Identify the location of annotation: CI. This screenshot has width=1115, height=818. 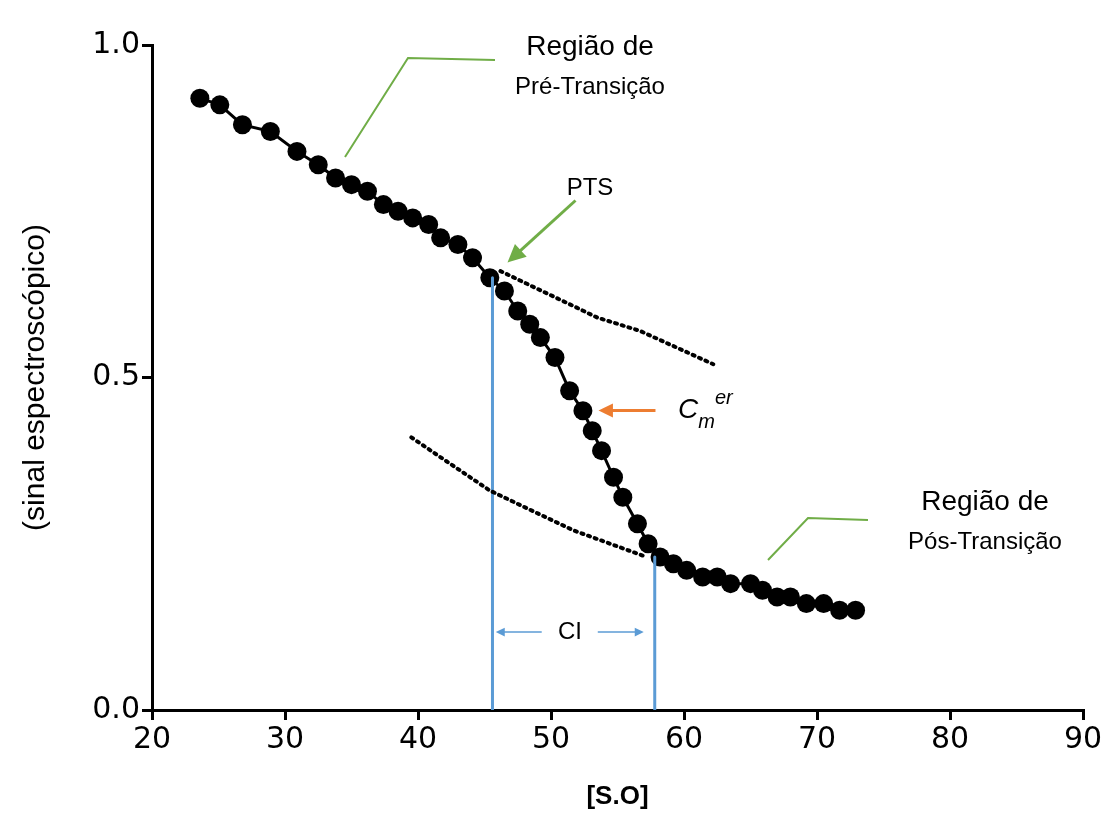
(570, 630).